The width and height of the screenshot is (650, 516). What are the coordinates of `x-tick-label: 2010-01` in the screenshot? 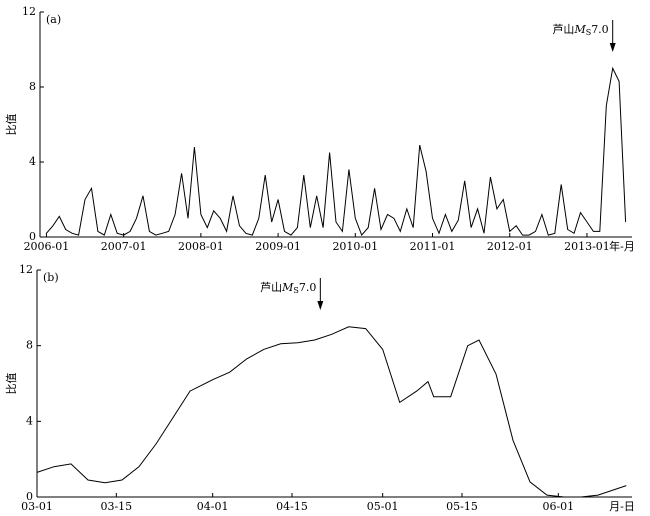 It's located at (355, 246).